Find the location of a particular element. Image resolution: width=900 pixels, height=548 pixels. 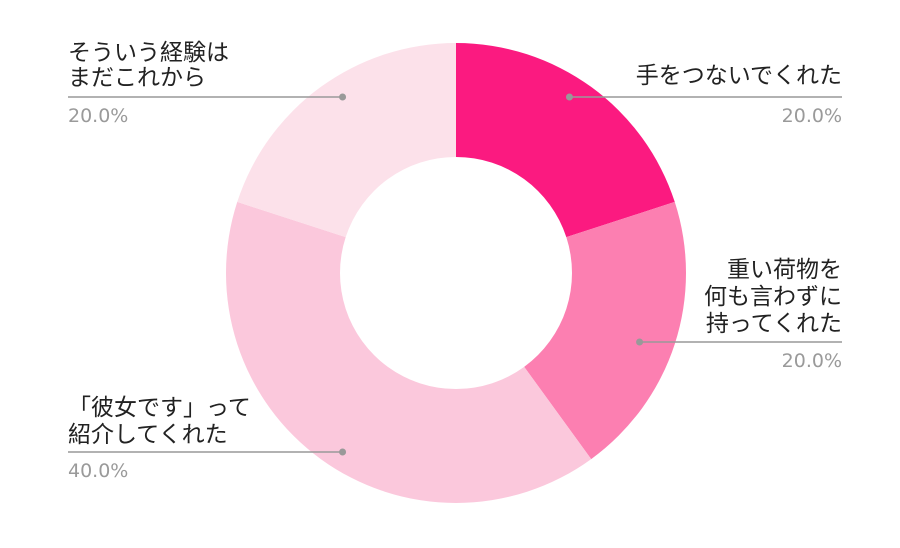

slice-percent-1: 20.0% is located at coordinates (812, 116).